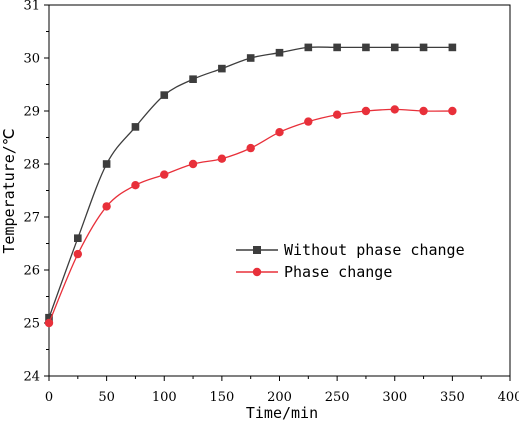  I want to click on legend-marker-without-phase-change, so click(257, 250).